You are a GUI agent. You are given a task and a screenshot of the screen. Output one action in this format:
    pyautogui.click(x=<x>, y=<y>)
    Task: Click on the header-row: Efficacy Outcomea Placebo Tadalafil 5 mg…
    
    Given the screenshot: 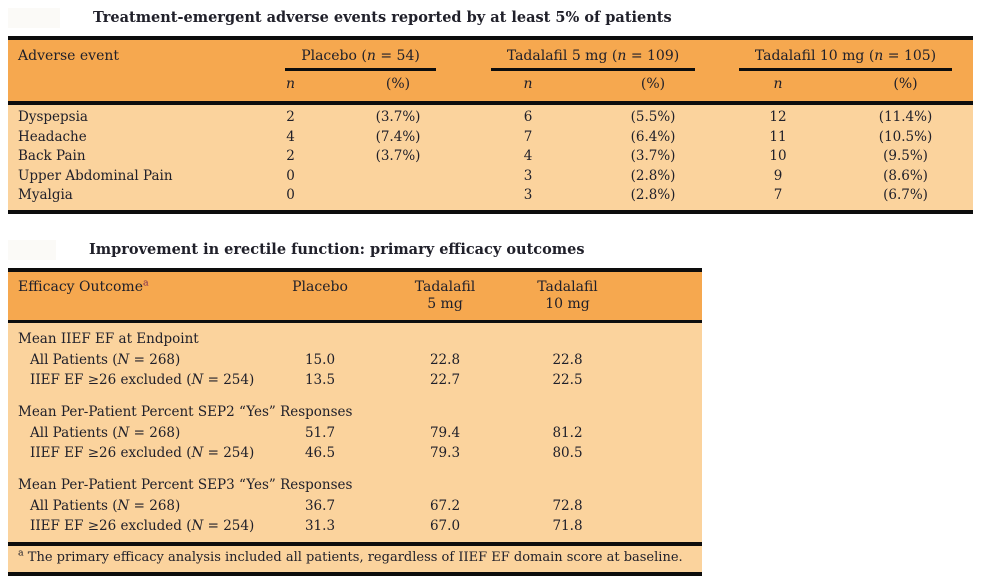 What is the action you would take?
    pyautogui.click(x=355, y=296)
    